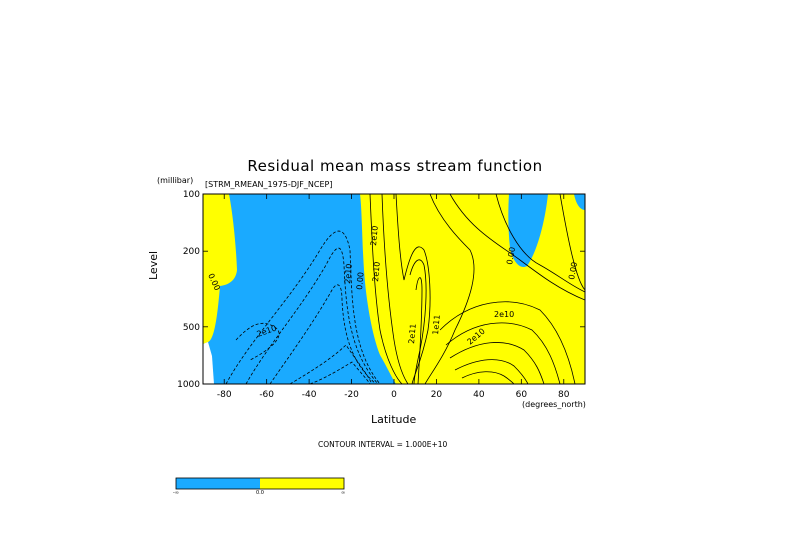 This screenshot has height=558, width=789. What do you see at coordinates (302, 483) in the screenshot?
I see `colorbar-positive` at bounding box center [302, 483].